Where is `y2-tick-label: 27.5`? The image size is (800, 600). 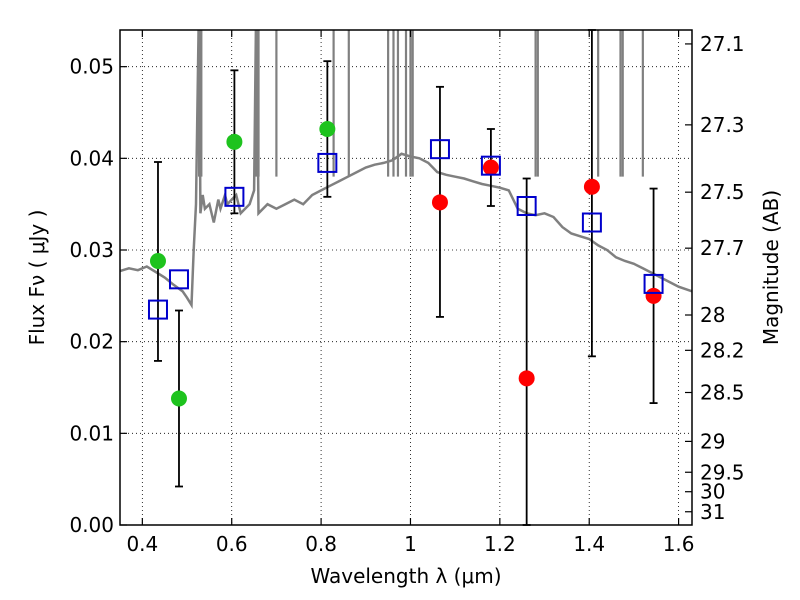
y2-tick-label: 27.5 is located at coordinates (722, 192).